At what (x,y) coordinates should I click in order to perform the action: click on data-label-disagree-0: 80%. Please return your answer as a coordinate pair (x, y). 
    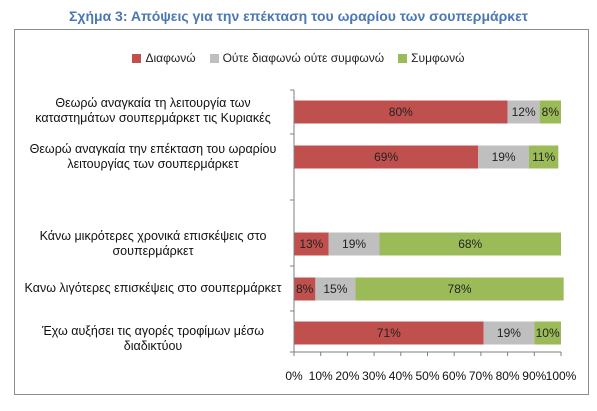
    Looking at the image, I should click on (401, 112).